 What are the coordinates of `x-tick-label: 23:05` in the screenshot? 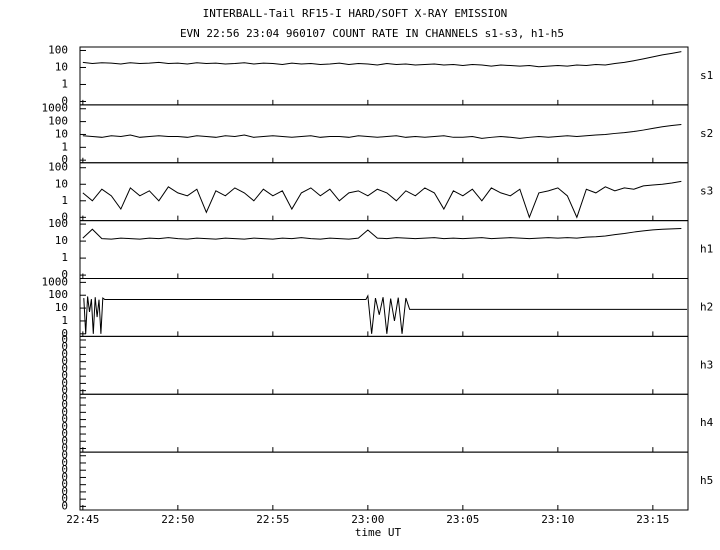 It's located at (462, 519).